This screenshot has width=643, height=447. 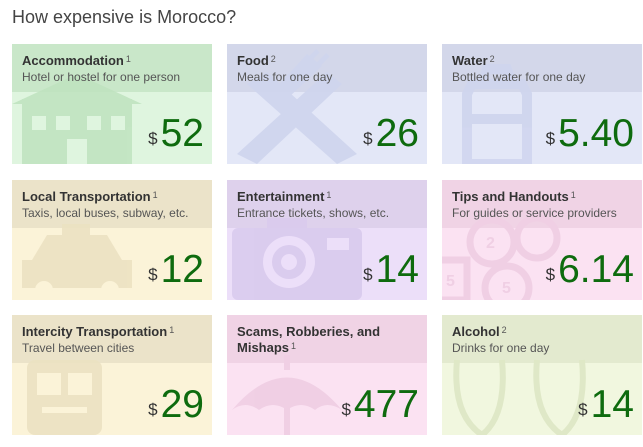 What do you see at coordinates (473, 60) in the screenshot?
I see `card-title: Water 2` at bounding box center [473, 60].